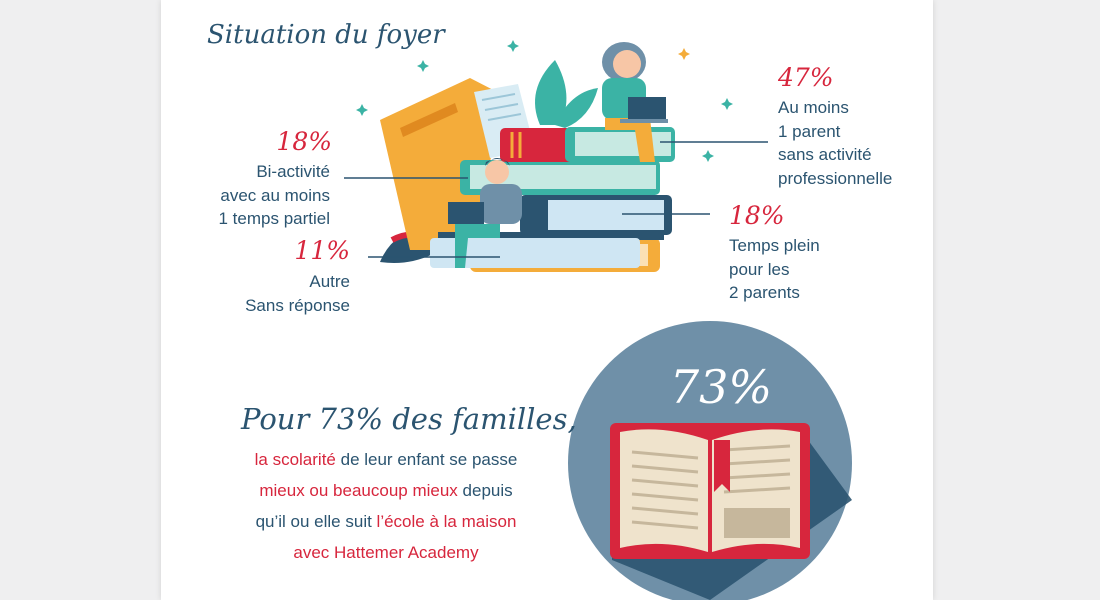 The width and height of the screenshot is (1100, 600). I want to click on woman-with-laptop-icon, so click(635, 102).